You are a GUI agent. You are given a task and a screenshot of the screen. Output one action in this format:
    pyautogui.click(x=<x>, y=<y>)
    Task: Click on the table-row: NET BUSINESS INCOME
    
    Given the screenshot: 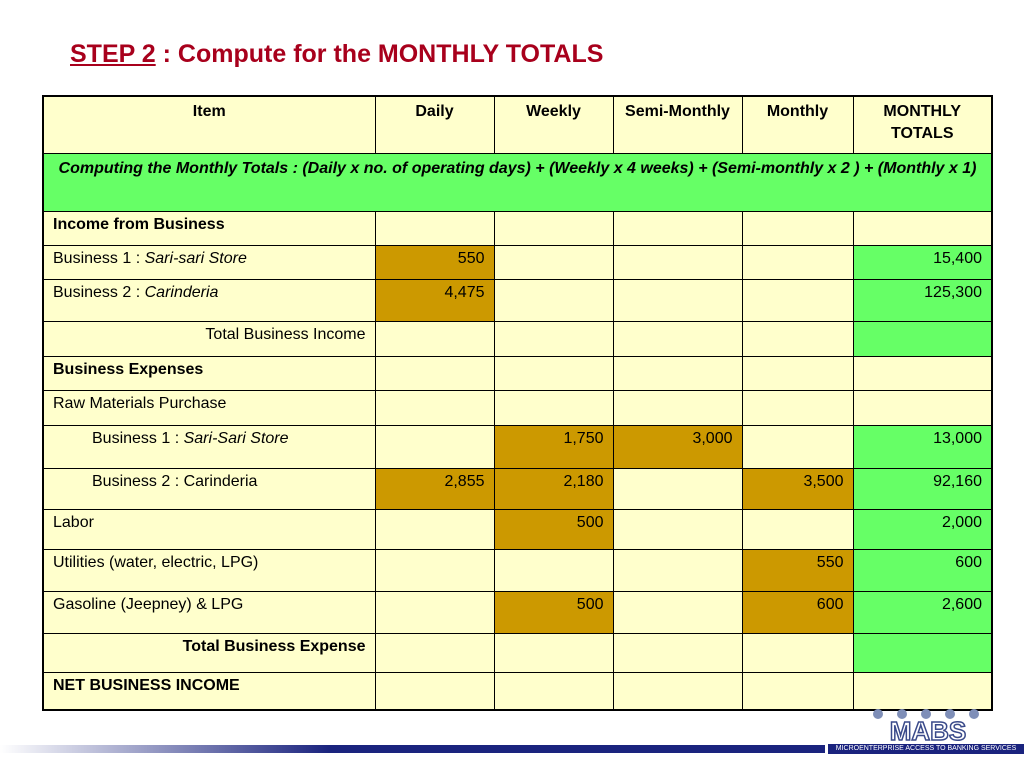 What is the action you would take?
    pyautogui.click(x=517, y=691)
    